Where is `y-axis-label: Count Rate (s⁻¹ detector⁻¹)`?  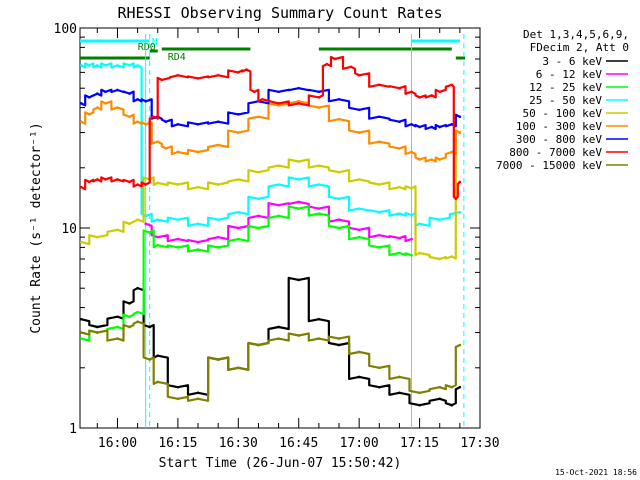
y-axis-label: Count Rate (s⁻¹ detector⁻¹) is located at coordinates (36, 227).